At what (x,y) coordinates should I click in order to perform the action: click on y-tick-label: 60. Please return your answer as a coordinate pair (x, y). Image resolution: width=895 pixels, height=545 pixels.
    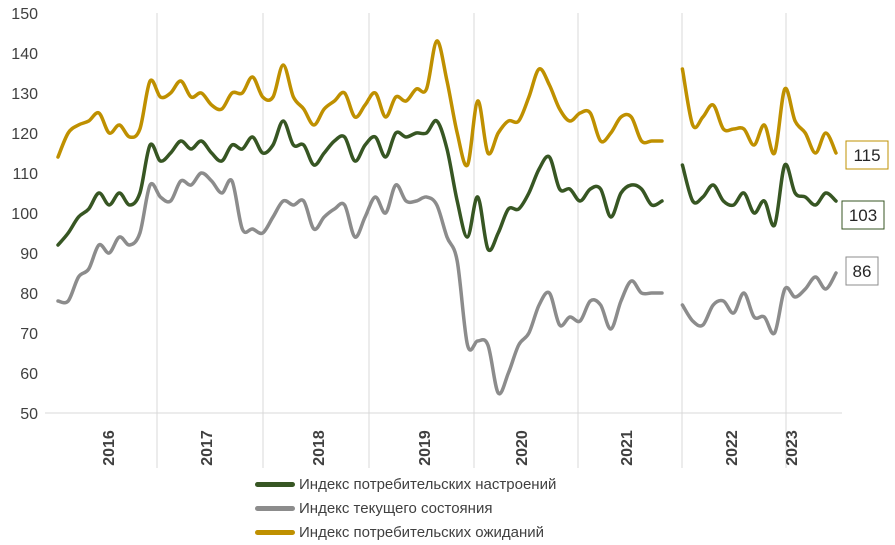
    Looking at the image, I should click on (29, 374).